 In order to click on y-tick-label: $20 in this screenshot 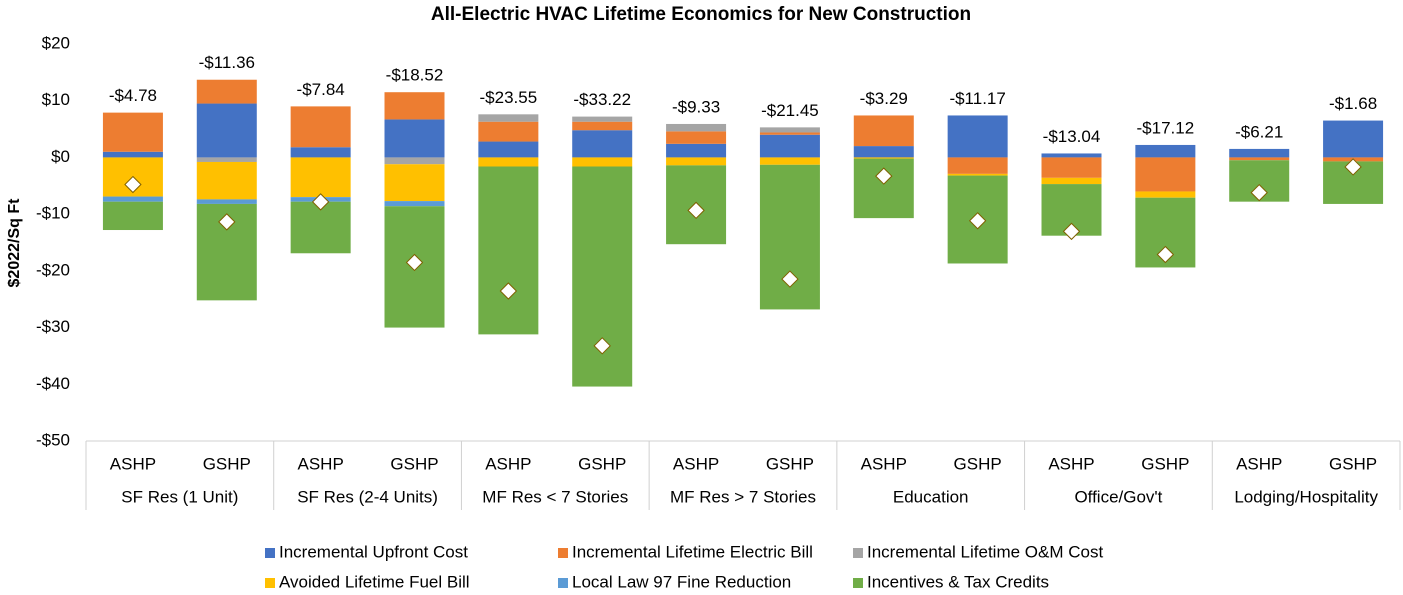, I will do `click(56, 42)`.